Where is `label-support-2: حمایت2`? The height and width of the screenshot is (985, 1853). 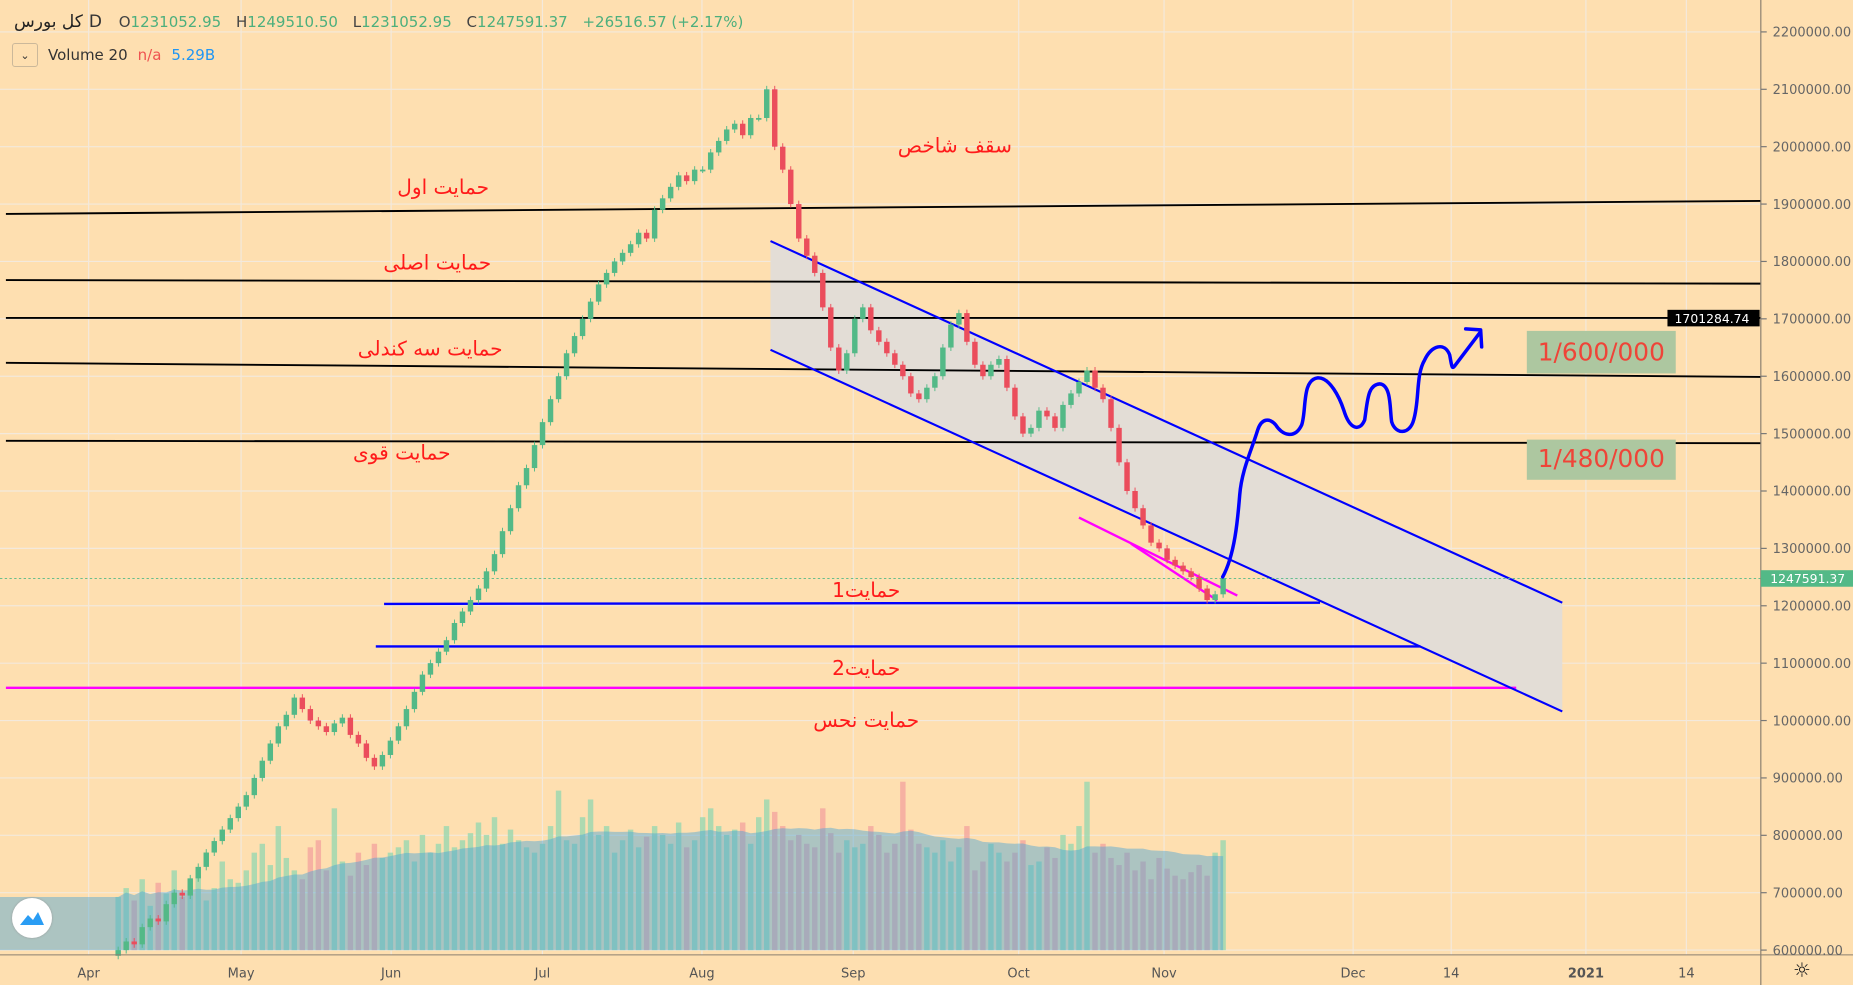
label-support-2: حمایت2 is located at coordinates (866, 668).